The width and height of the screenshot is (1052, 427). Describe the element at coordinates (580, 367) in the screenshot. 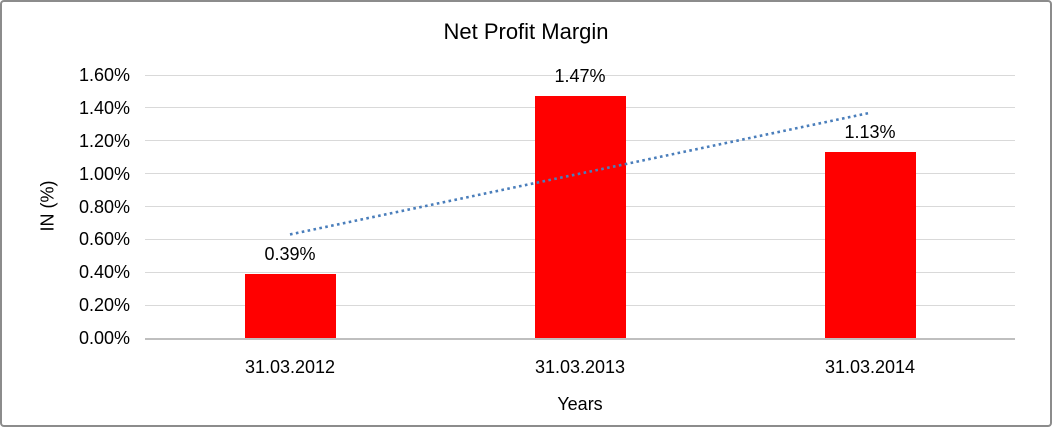

I see `x-category-label: 31.03.2013` at that location.